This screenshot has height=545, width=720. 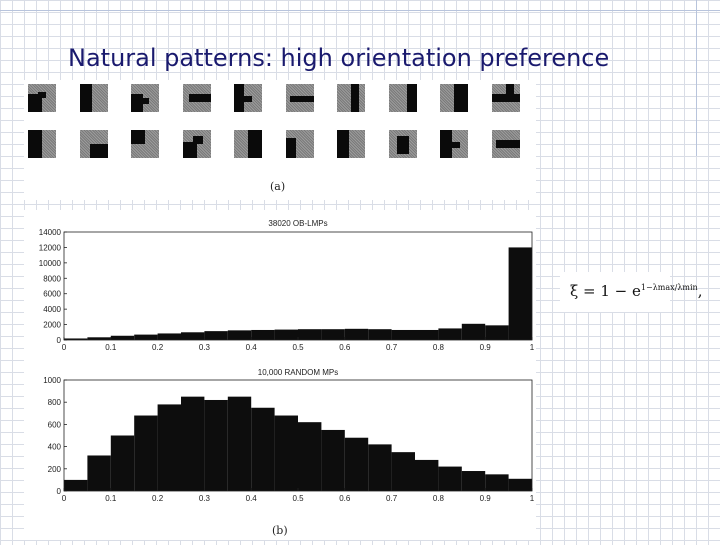 I want to click on equation-base: ξ = 1 − e, so click(x=605, y=291).